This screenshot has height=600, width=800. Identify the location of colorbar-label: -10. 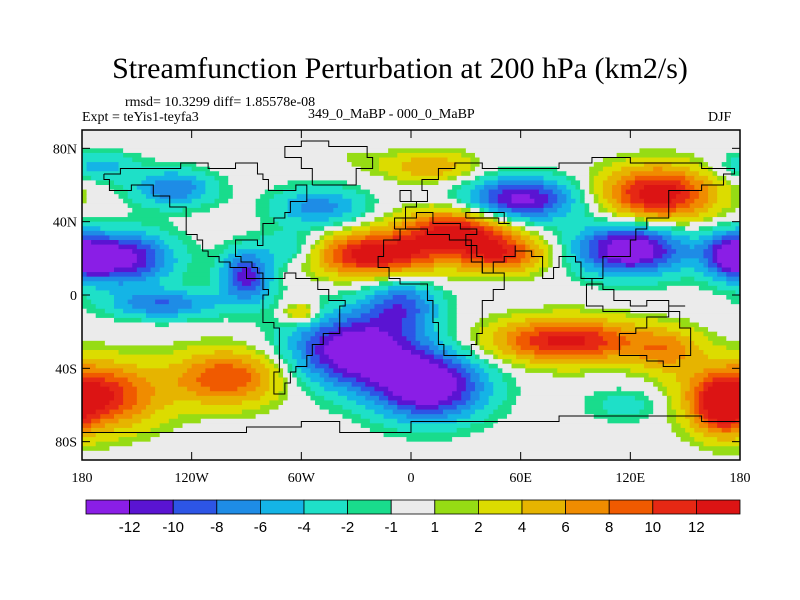
(173, 527).